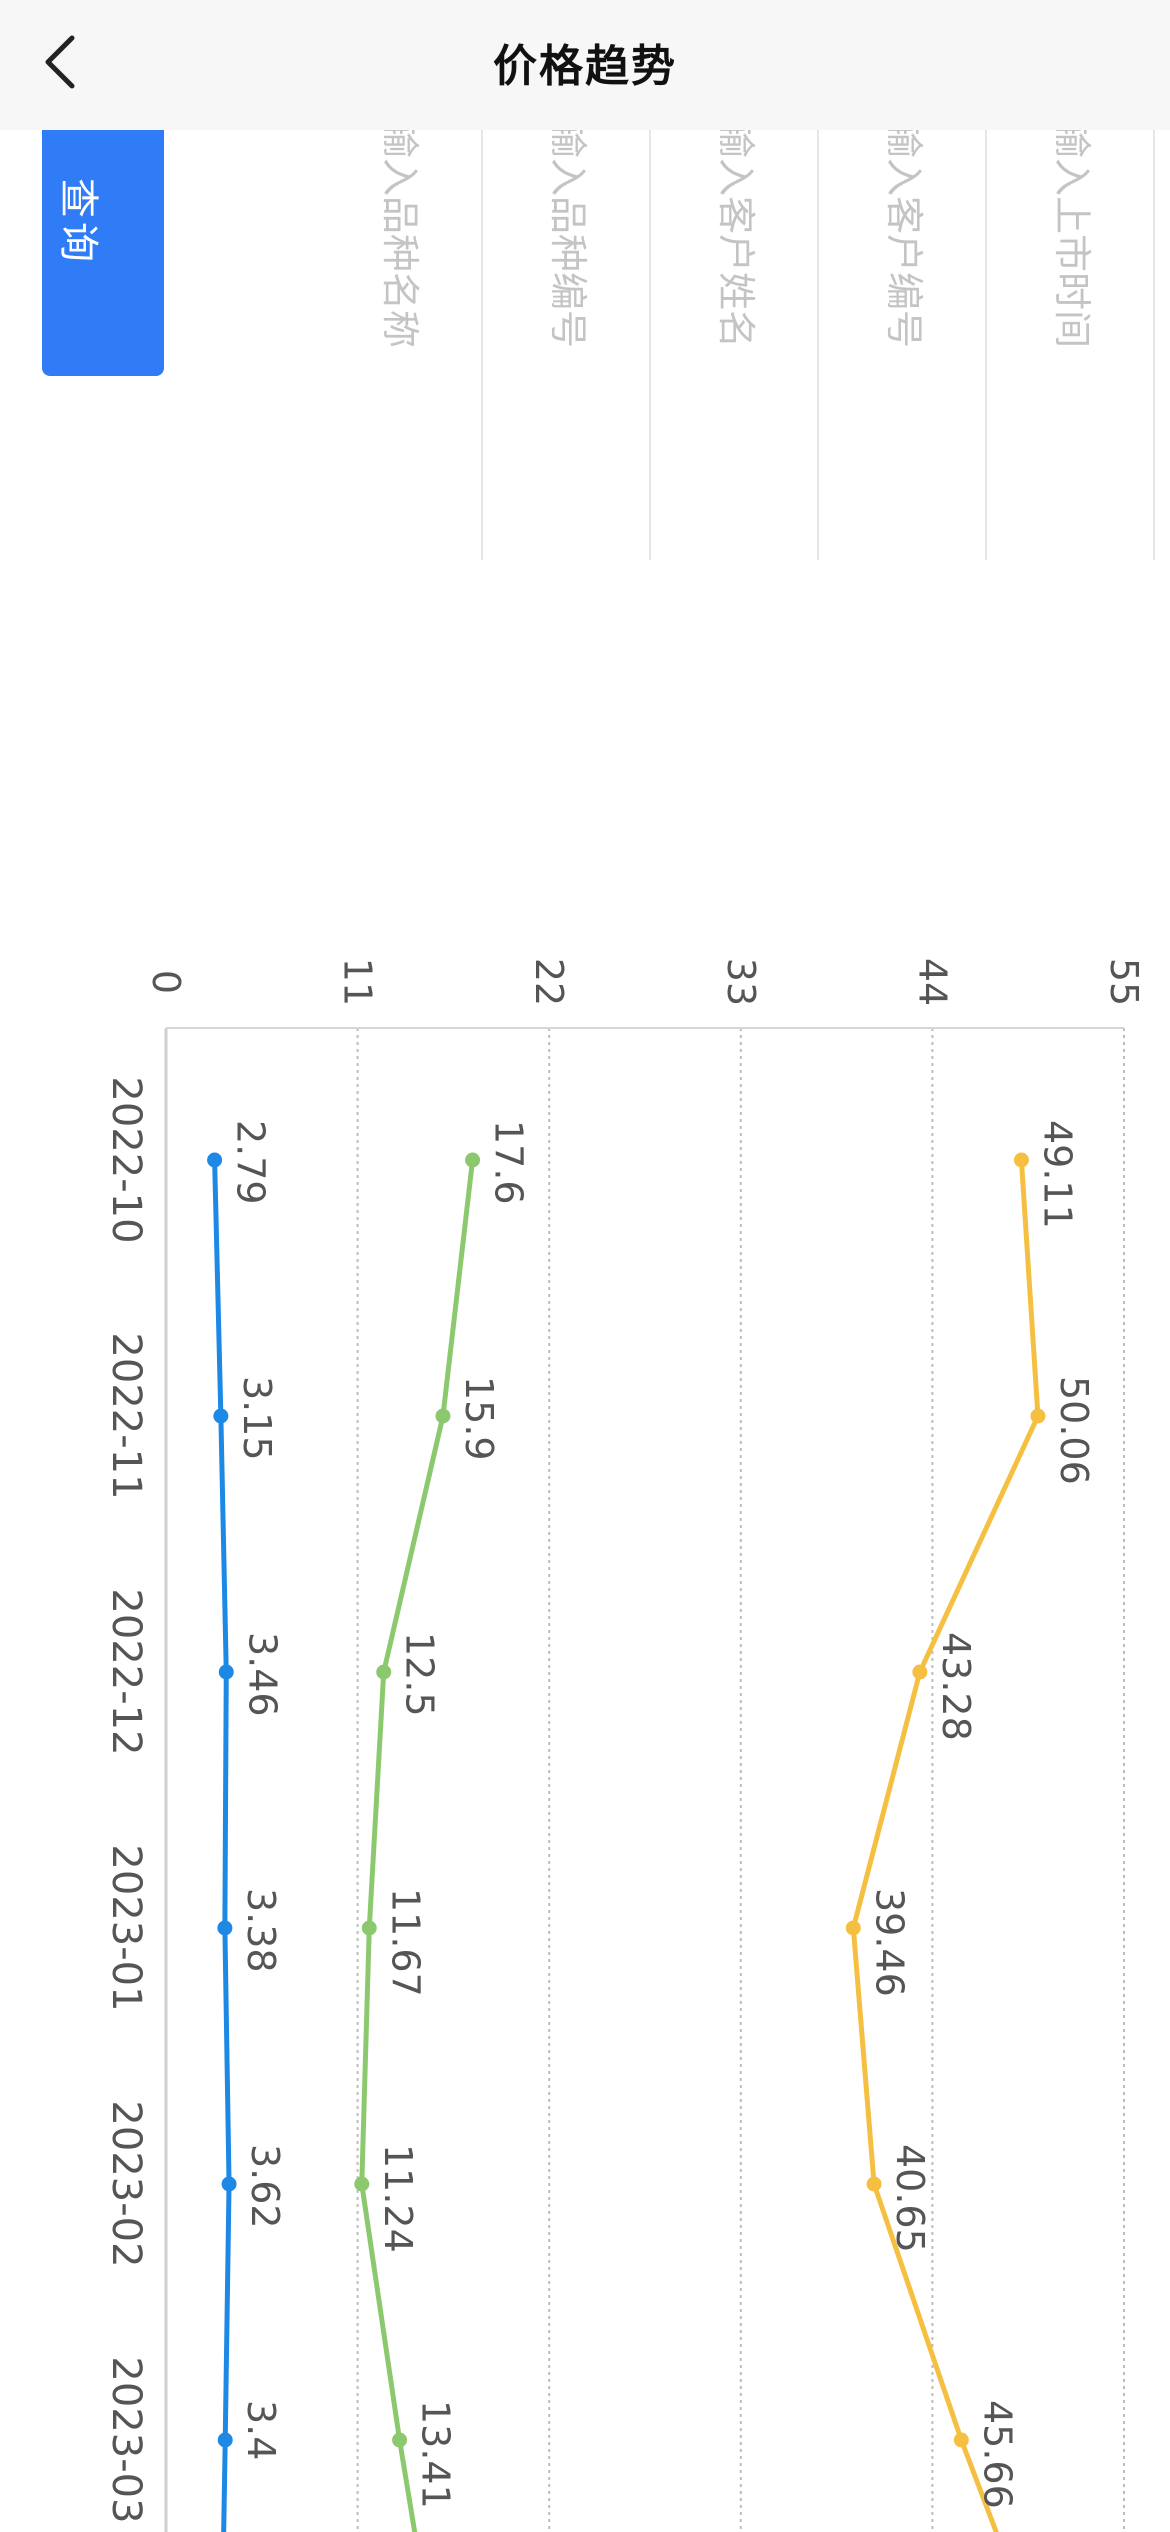 This screenshot has width=1170, height=2532. What do you see at coordinates (126, 1671) in the screenshot?
I see `category-tick-label: 2022-12` at bounding box center [126, 1671].